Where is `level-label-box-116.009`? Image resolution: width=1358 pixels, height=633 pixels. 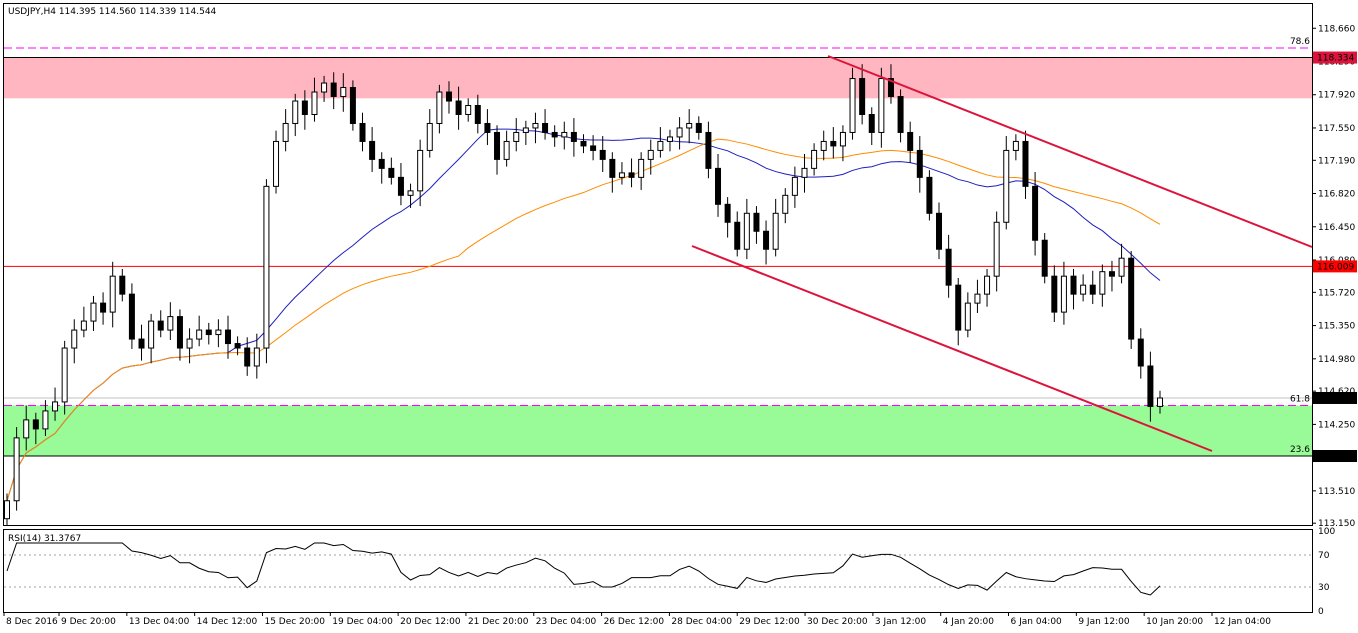
level-label-box-116.009 is located at coordinates (1335, 266).